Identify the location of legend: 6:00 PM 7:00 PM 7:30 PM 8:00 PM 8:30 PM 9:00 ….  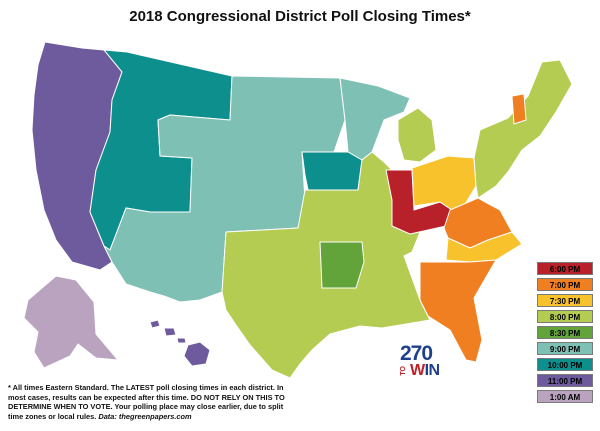
(565, 334).